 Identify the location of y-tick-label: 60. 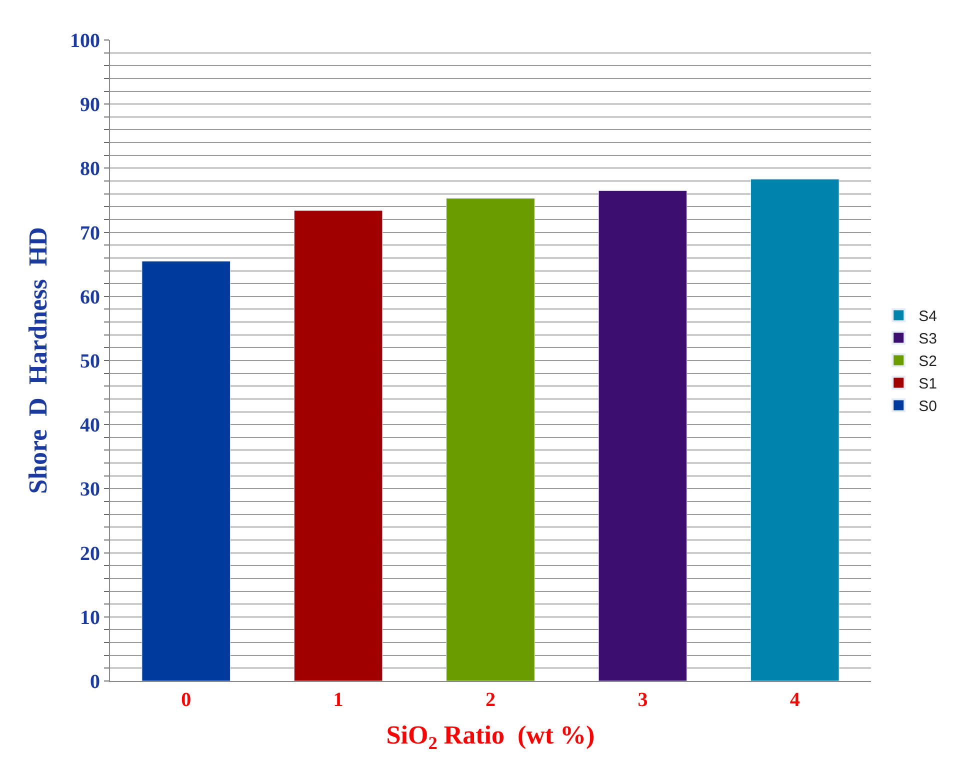
(90, 297).